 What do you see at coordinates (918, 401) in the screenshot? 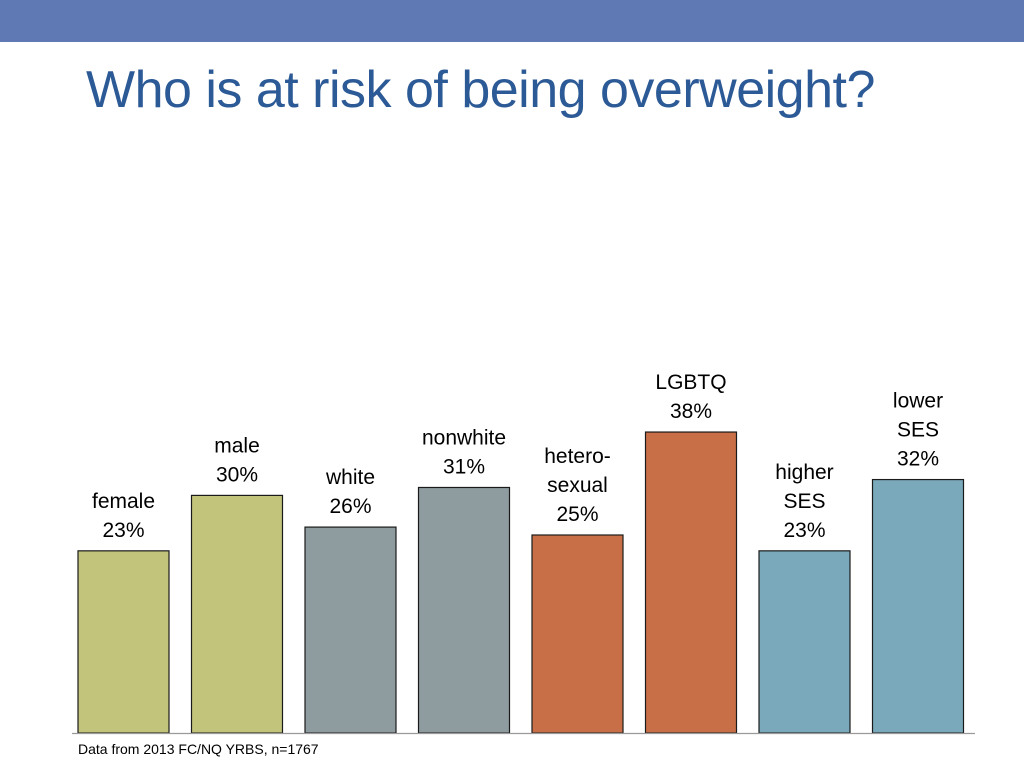
I see `category-label: lower` at bounding box center [918, 401].